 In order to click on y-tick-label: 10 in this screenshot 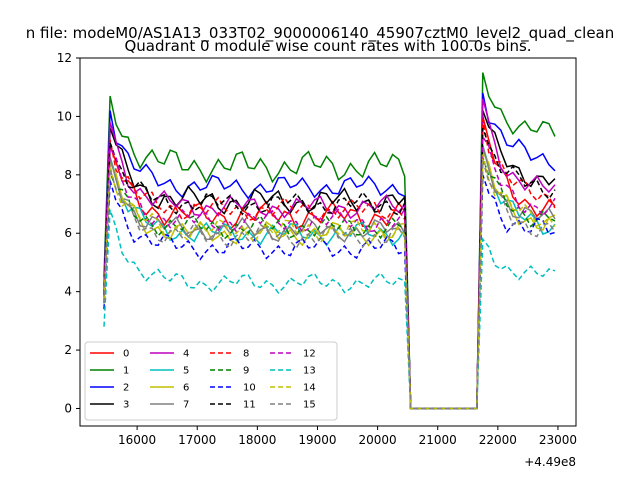, I will do `click(64, 116)`.